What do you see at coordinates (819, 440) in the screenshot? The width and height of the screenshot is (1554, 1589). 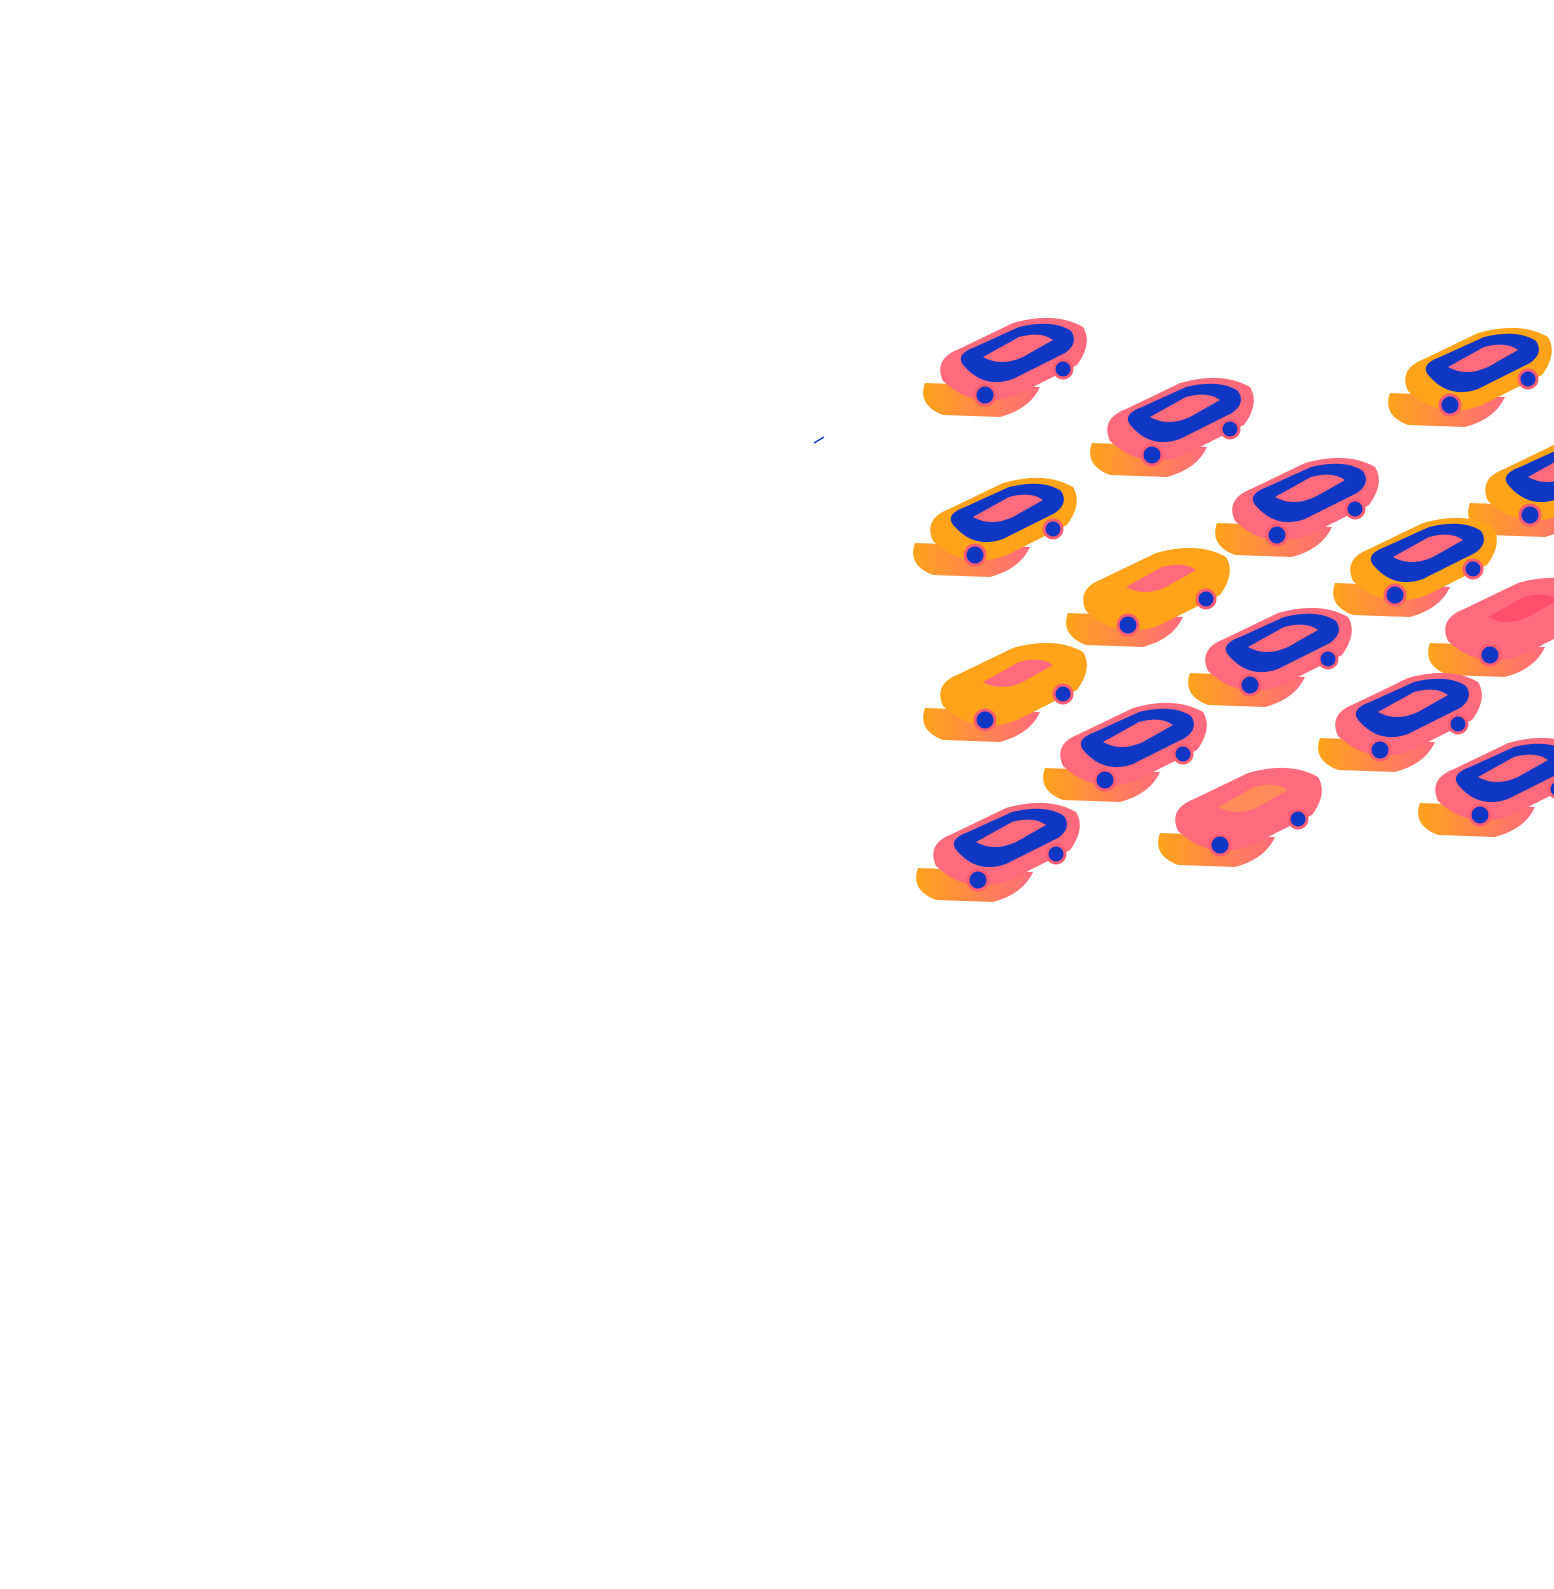 I see `speck` at bounding box center [819, 440].